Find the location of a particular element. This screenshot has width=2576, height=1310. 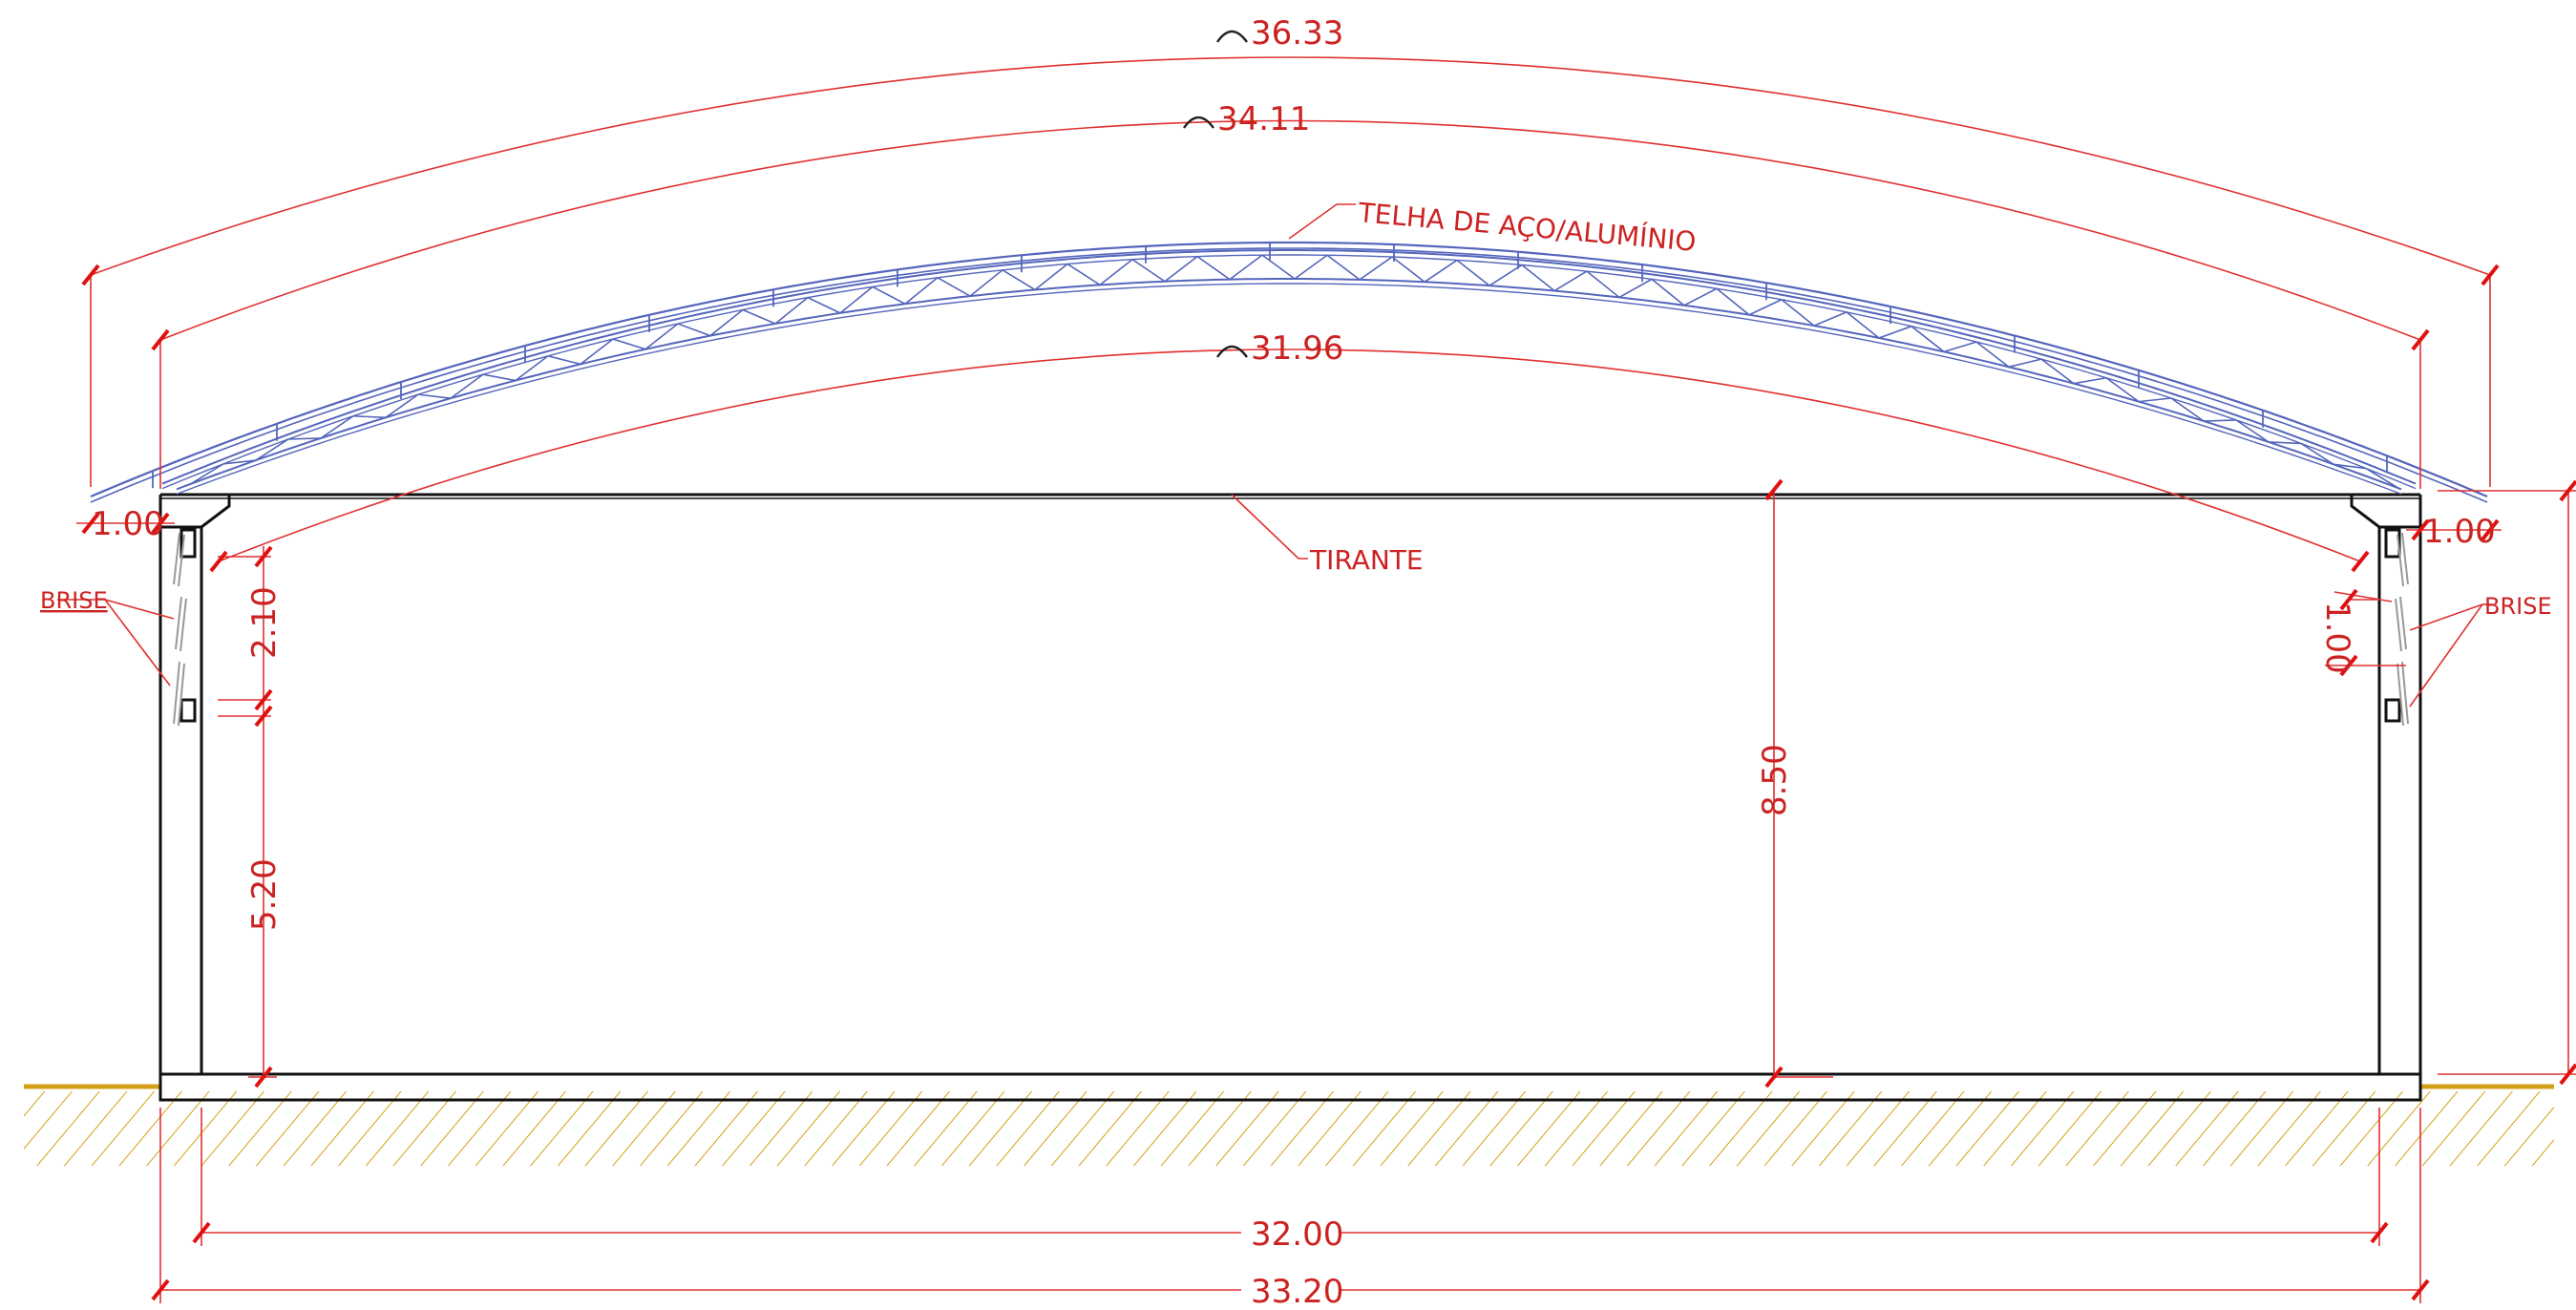

right-corbel is located at coordinates (2385, 511).